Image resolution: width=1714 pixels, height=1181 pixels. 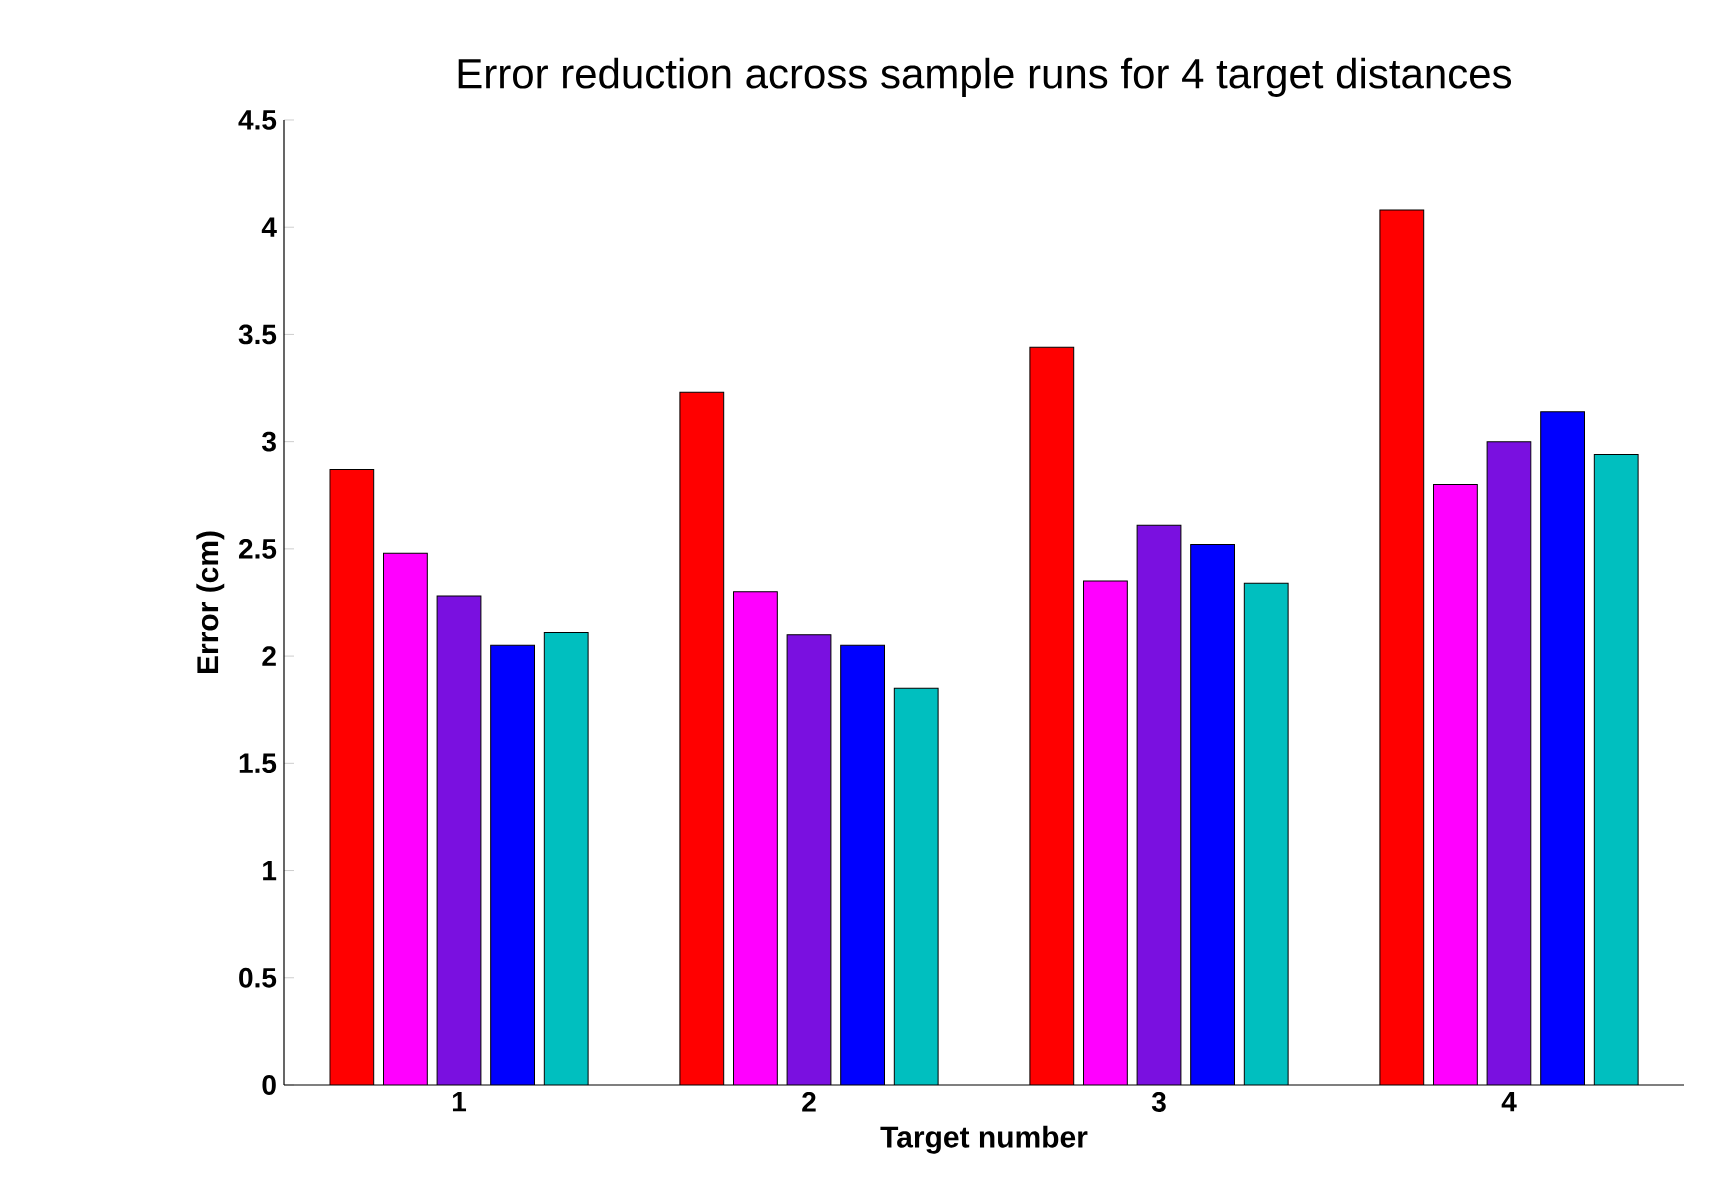 What do you see at coordinates (268, 441) in the screenshot?
I see `y-tick-label: 3` at bounding box center [268, 441].